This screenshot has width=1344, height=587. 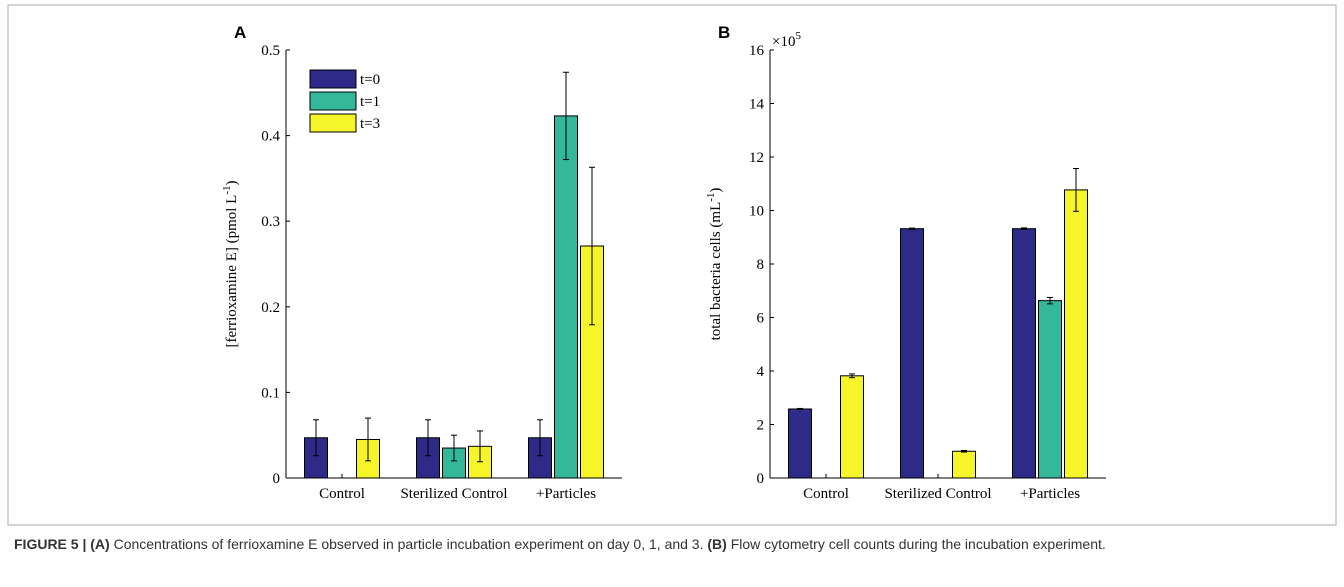 I want to click on y-tick-label: 6, so click(x=761, y=319).